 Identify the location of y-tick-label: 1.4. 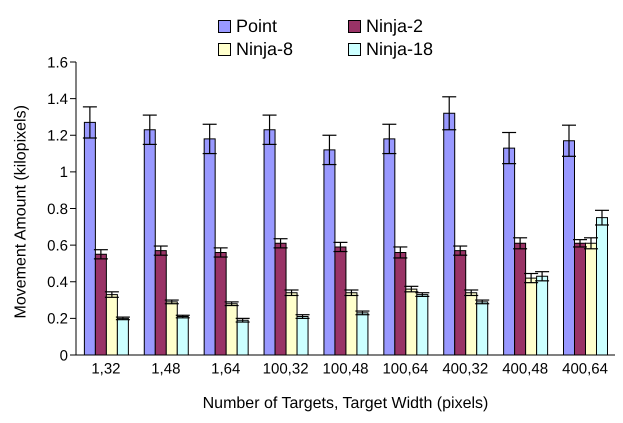
(57, 99).